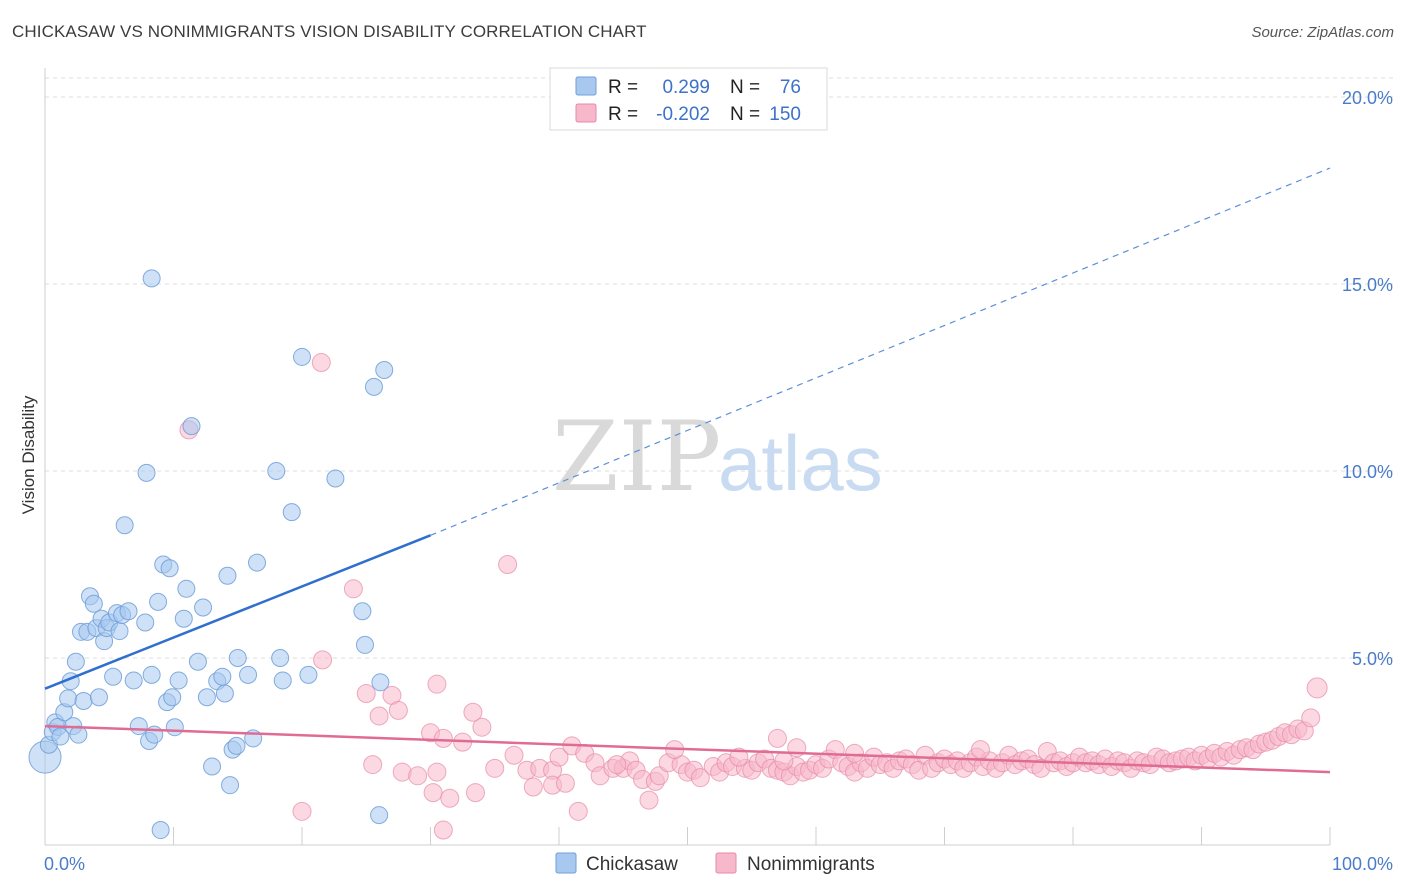 The image size is (1406, 892). I want to click on legend-n-label-0: N =, so click(745, 87).